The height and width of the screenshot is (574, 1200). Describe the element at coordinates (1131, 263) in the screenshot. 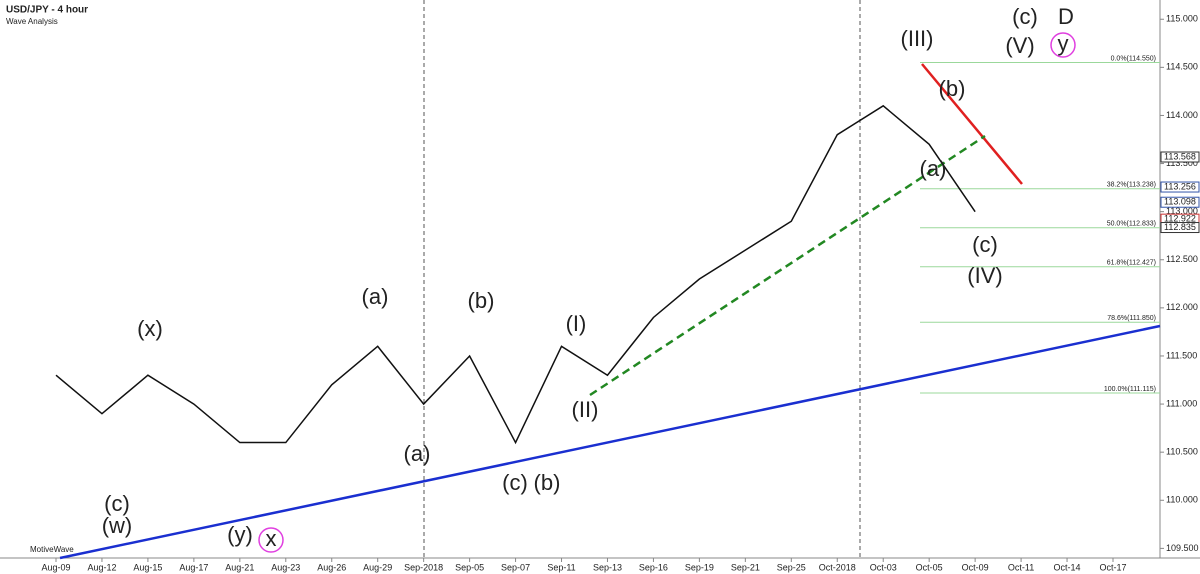

I see `fib-label: 61.8%(112.427)` at that location.